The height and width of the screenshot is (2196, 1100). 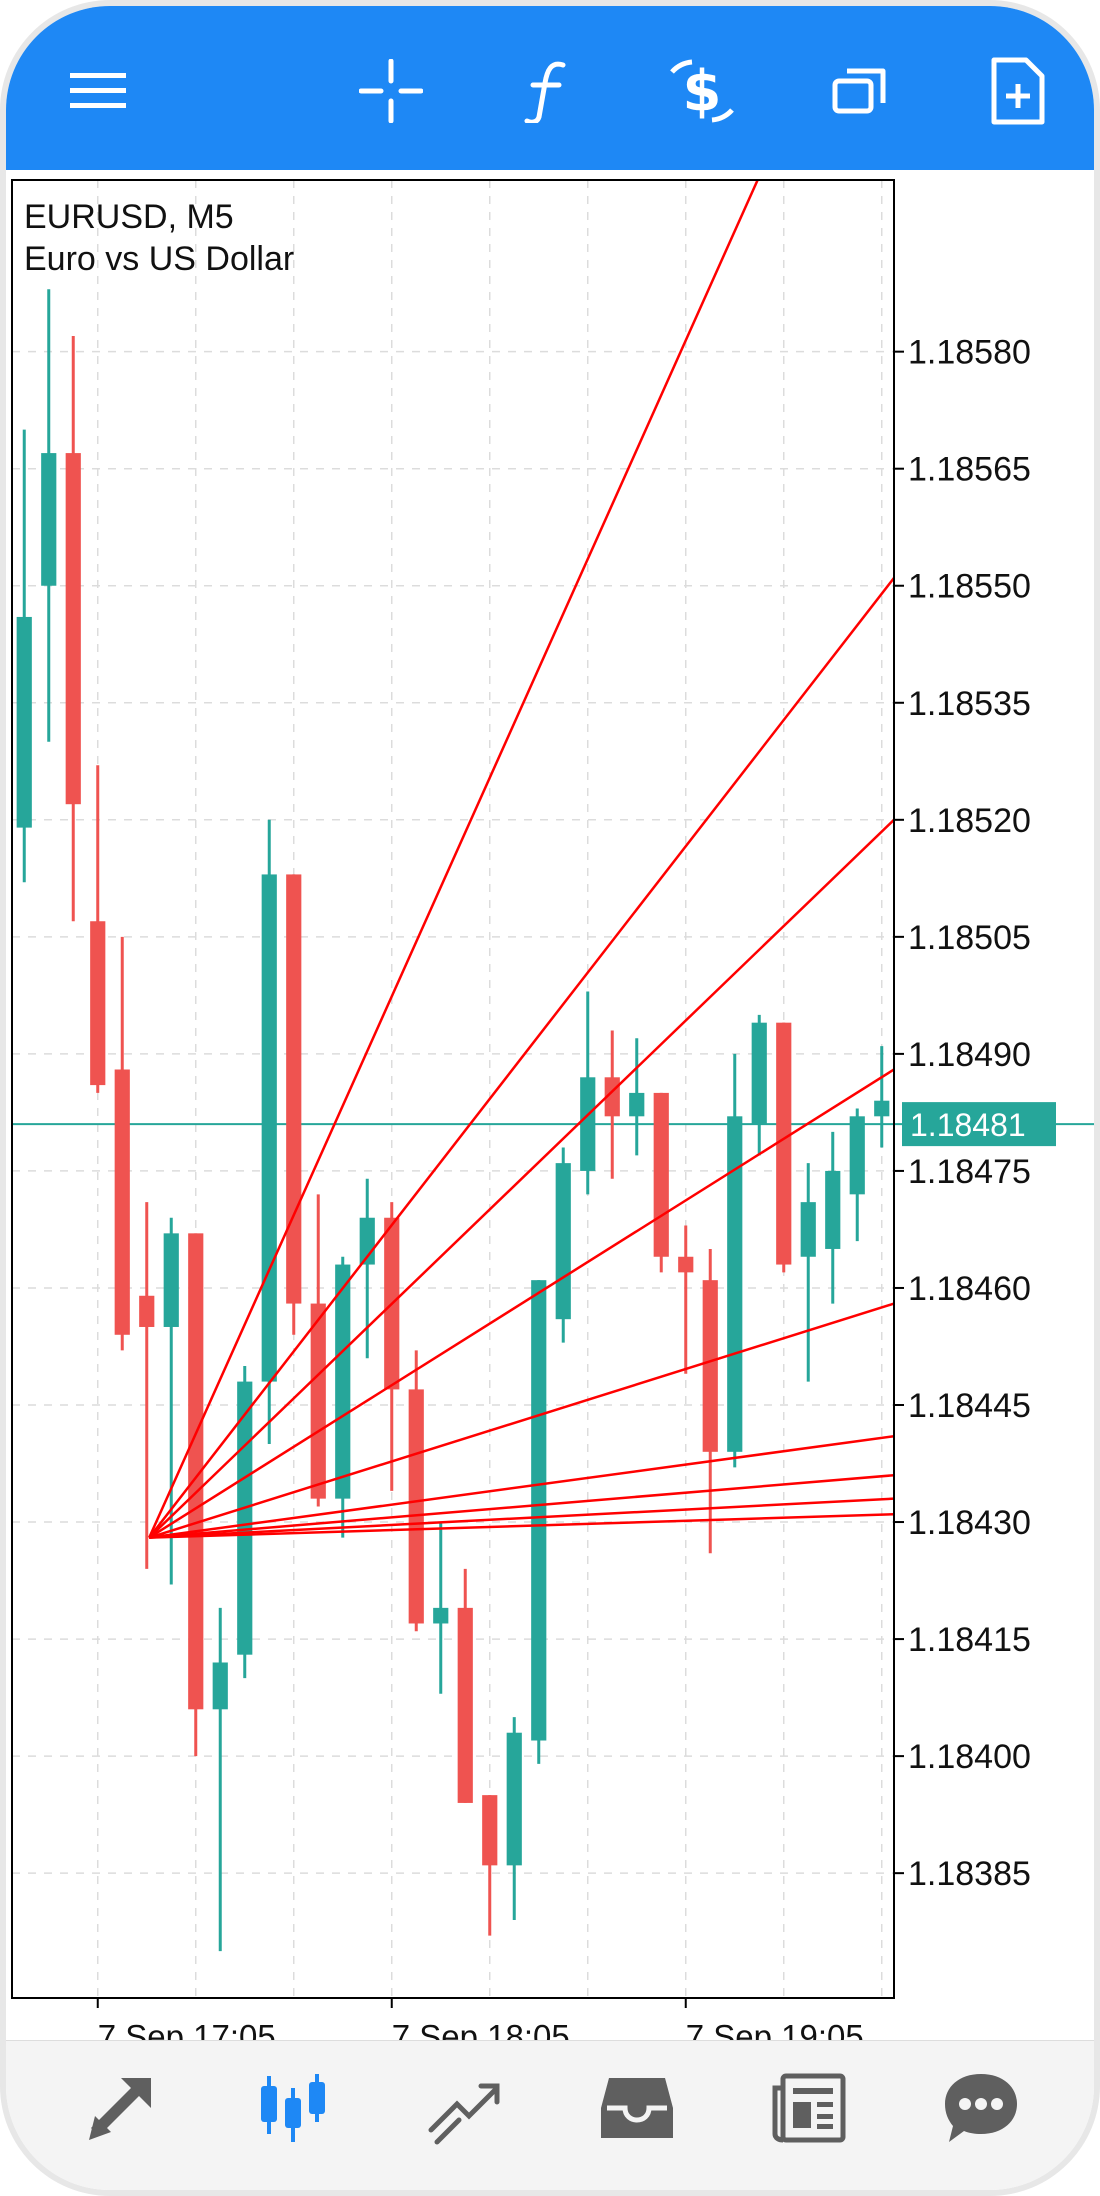 I want to click on messages-icon, so click(x=981, y=2108).